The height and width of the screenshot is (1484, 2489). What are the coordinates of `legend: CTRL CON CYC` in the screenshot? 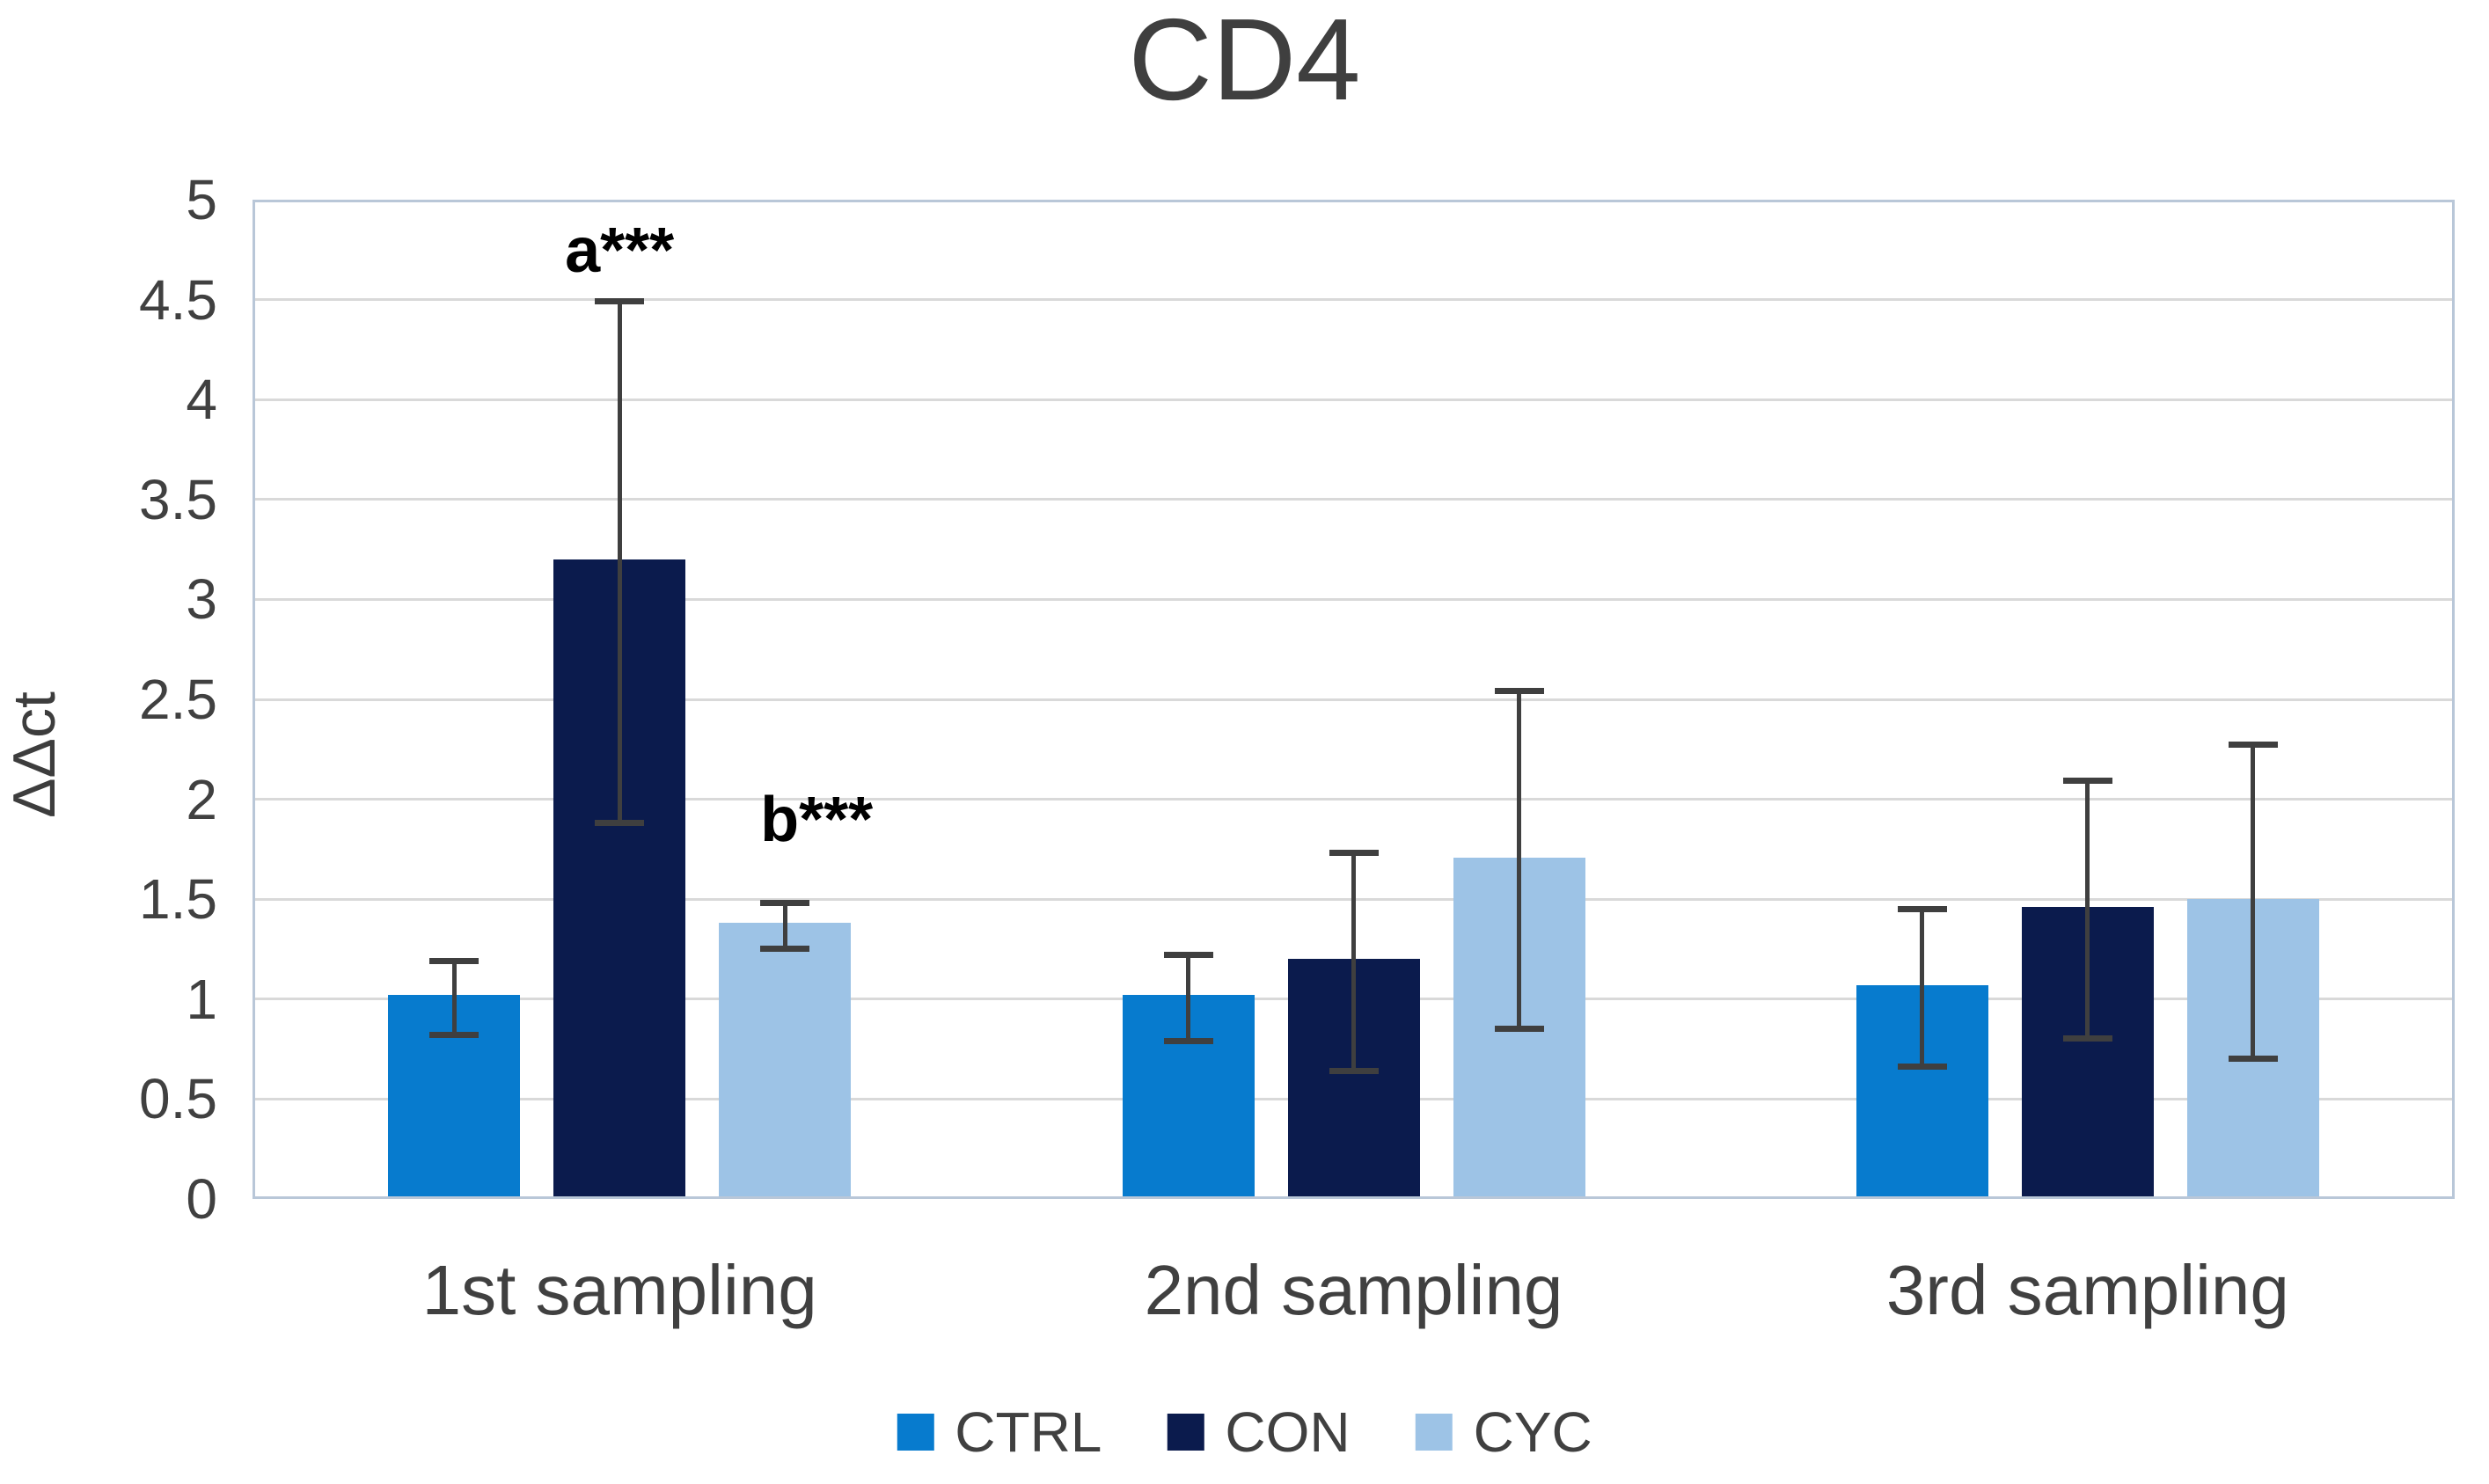 It's located at (1244, 1432).